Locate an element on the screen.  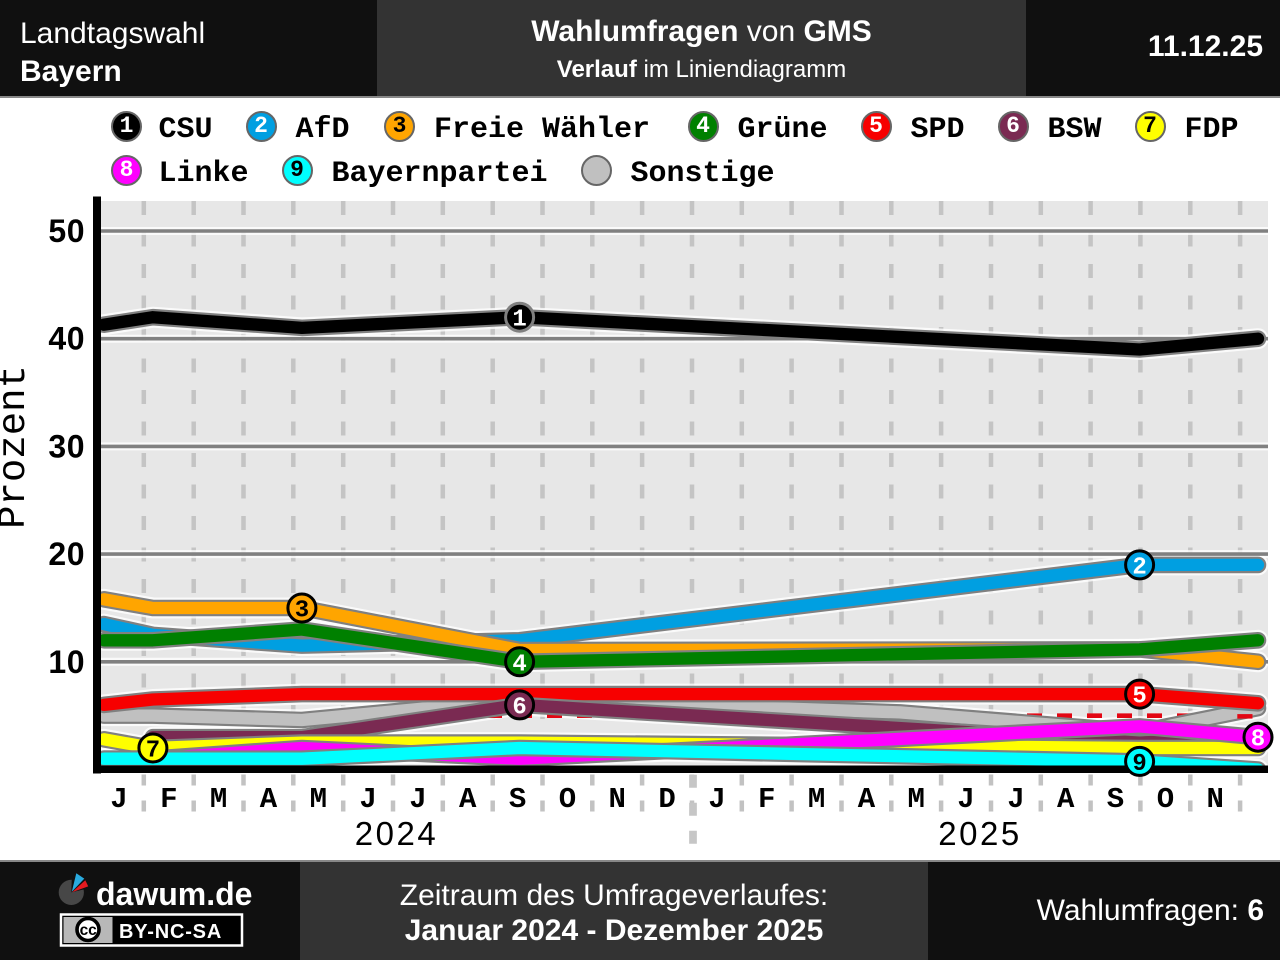
svg-text: 6 is located at coordinates (519, 707).